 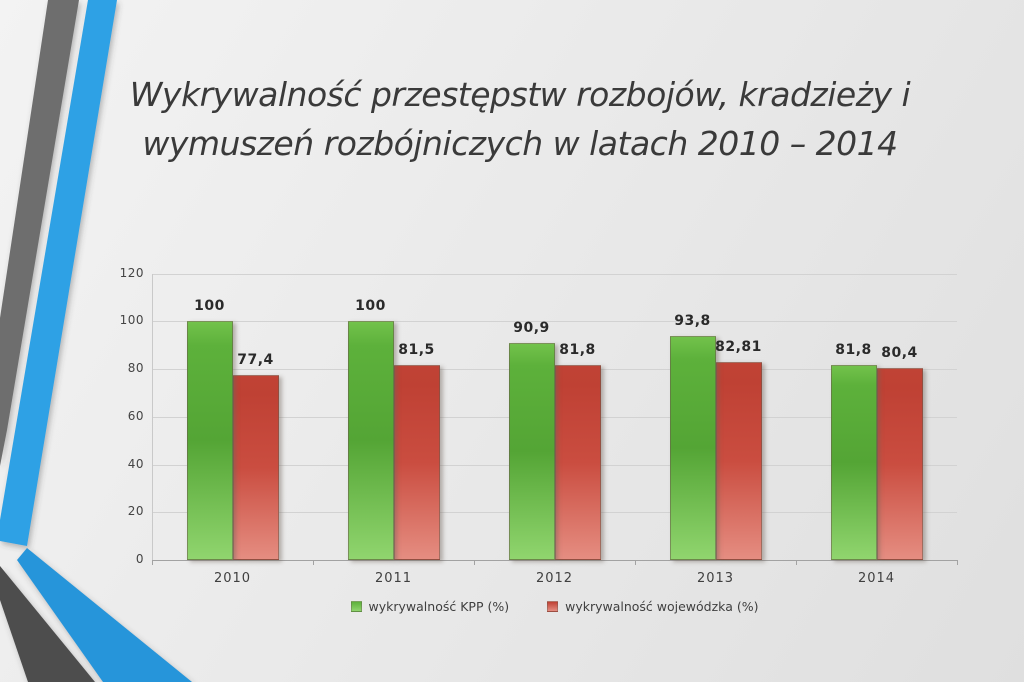 What do you see at coordinates (47, 624) in the screenshot?
I see `gray-band-bottom` at bounding box center [47, 624].